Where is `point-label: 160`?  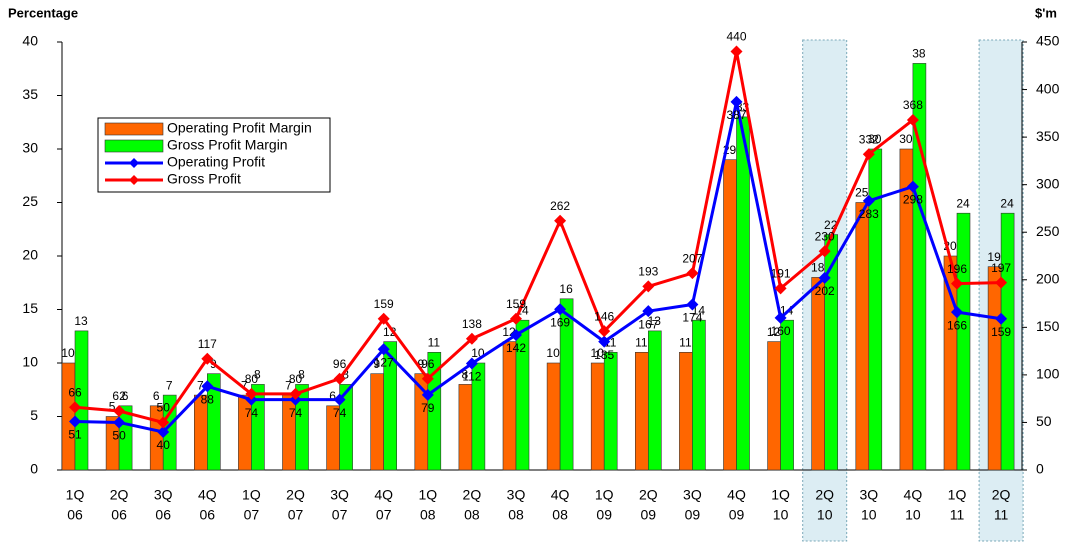 point-label: 160 is located at coordinates (781, 331).